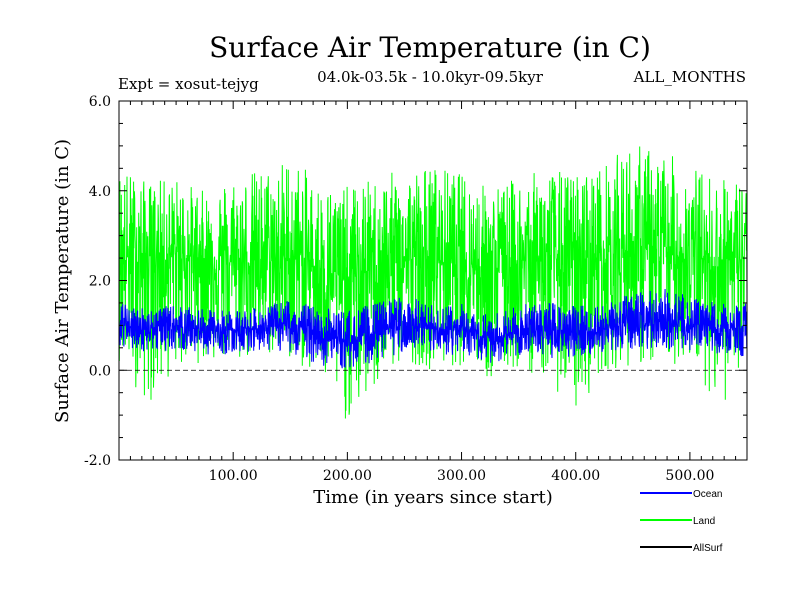 The image size is (800, 600). Describe the element at coordinates (707, 494) in the screenshot. I see `legend-label-ocean: Ocean` at that location.